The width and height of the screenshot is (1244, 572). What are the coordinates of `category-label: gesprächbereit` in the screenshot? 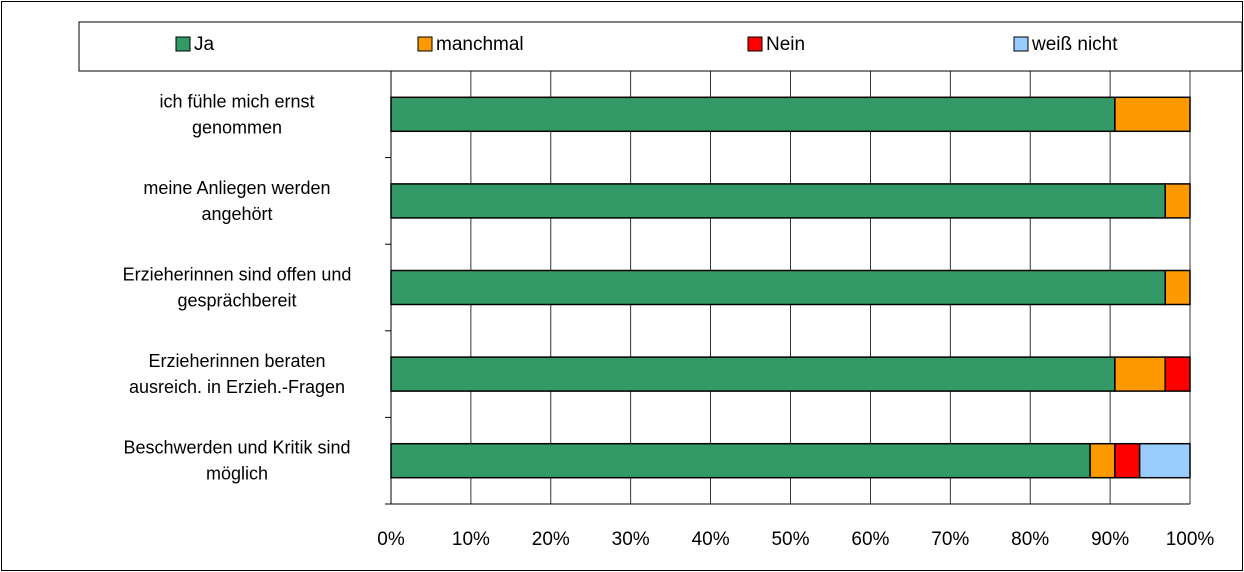 It's located at (236, 301).